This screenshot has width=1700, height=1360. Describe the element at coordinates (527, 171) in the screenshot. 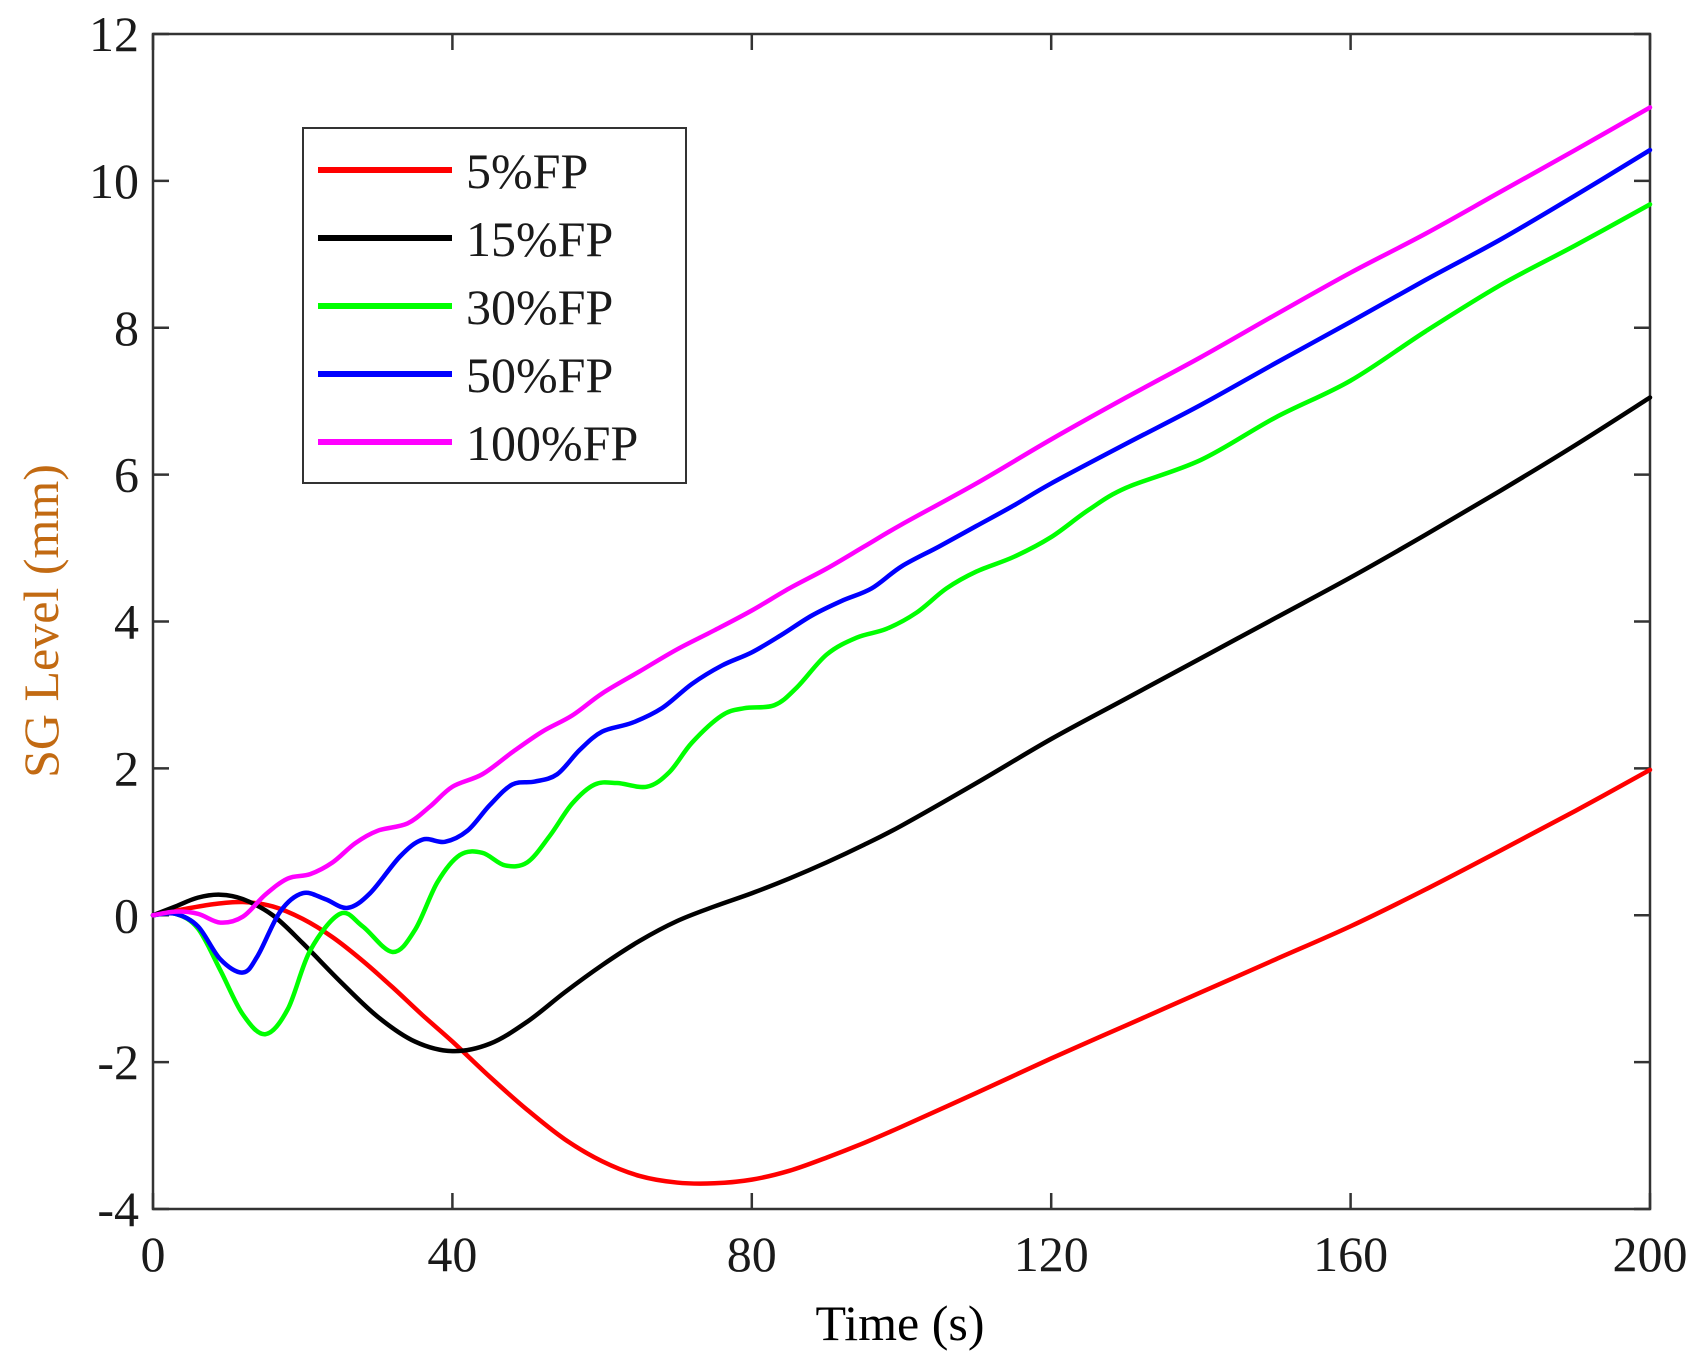

I see `legend-label: 5%FP` at that location.